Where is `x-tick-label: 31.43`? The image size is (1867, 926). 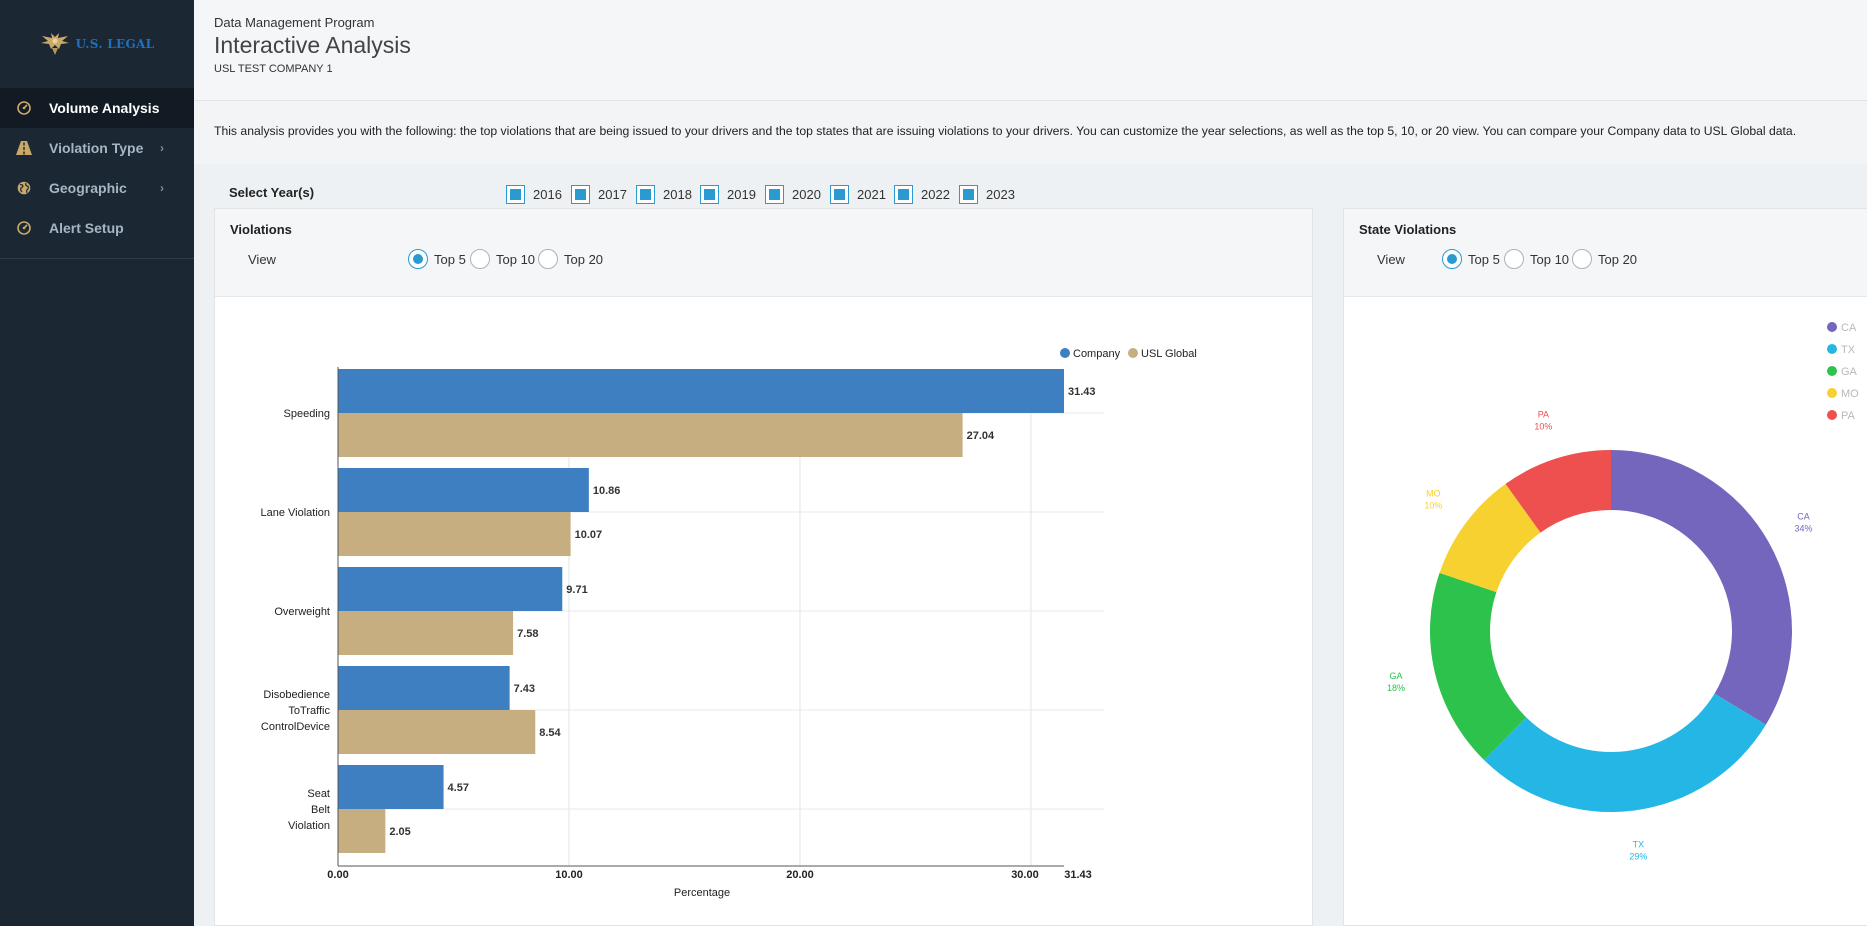 x-tick-label: 31.43 is located at coordinates (1078, 875).